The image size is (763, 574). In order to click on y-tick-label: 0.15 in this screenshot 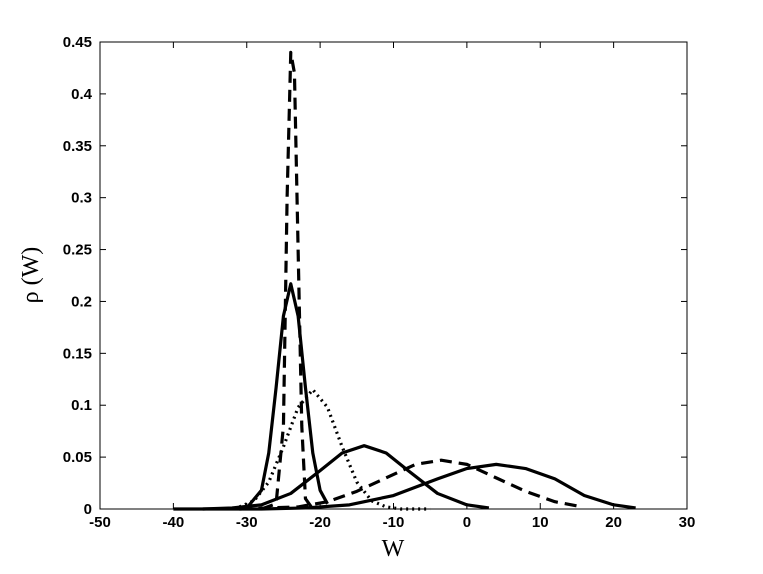, I will do `click(77, 353)`.